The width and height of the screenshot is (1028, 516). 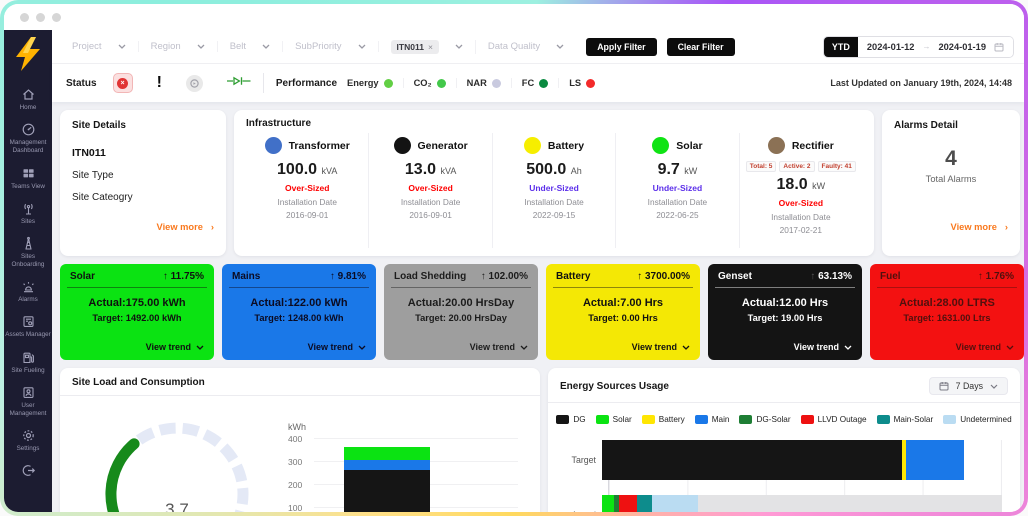 I want to click on data-quality-filter-dropdown: Data Quality, so click(x=526, y=46).